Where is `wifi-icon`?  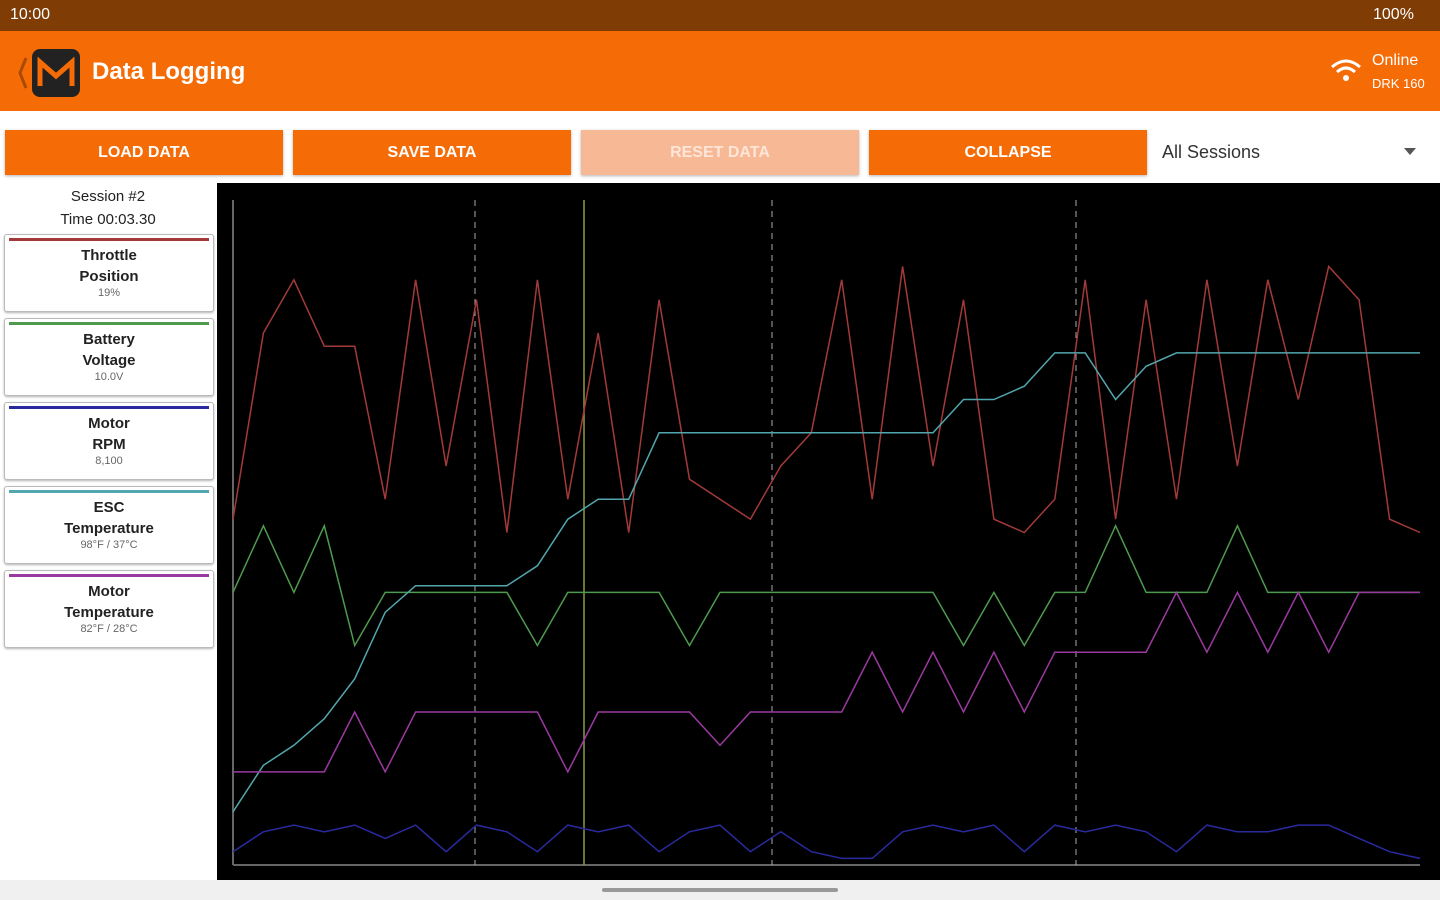 wifi-icon is located at coordinates (1346, 70).